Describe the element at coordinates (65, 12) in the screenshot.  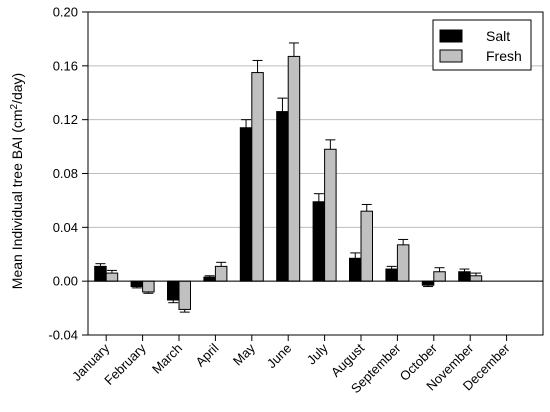
I see `y-tick-label: 0.20` at that location.